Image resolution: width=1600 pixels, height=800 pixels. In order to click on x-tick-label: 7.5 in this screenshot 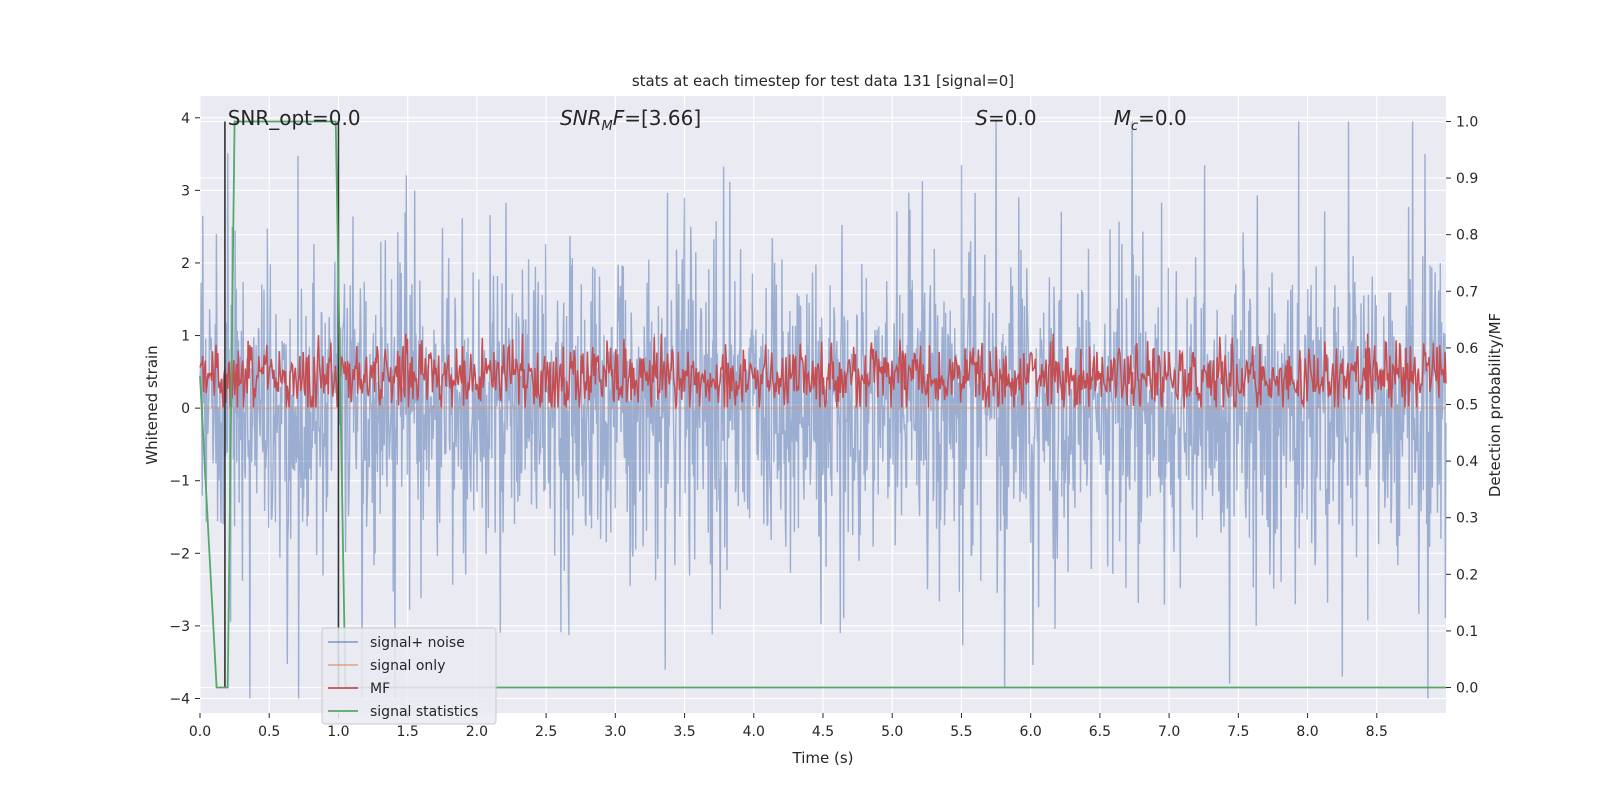, I will do `click(1238, 732)`.